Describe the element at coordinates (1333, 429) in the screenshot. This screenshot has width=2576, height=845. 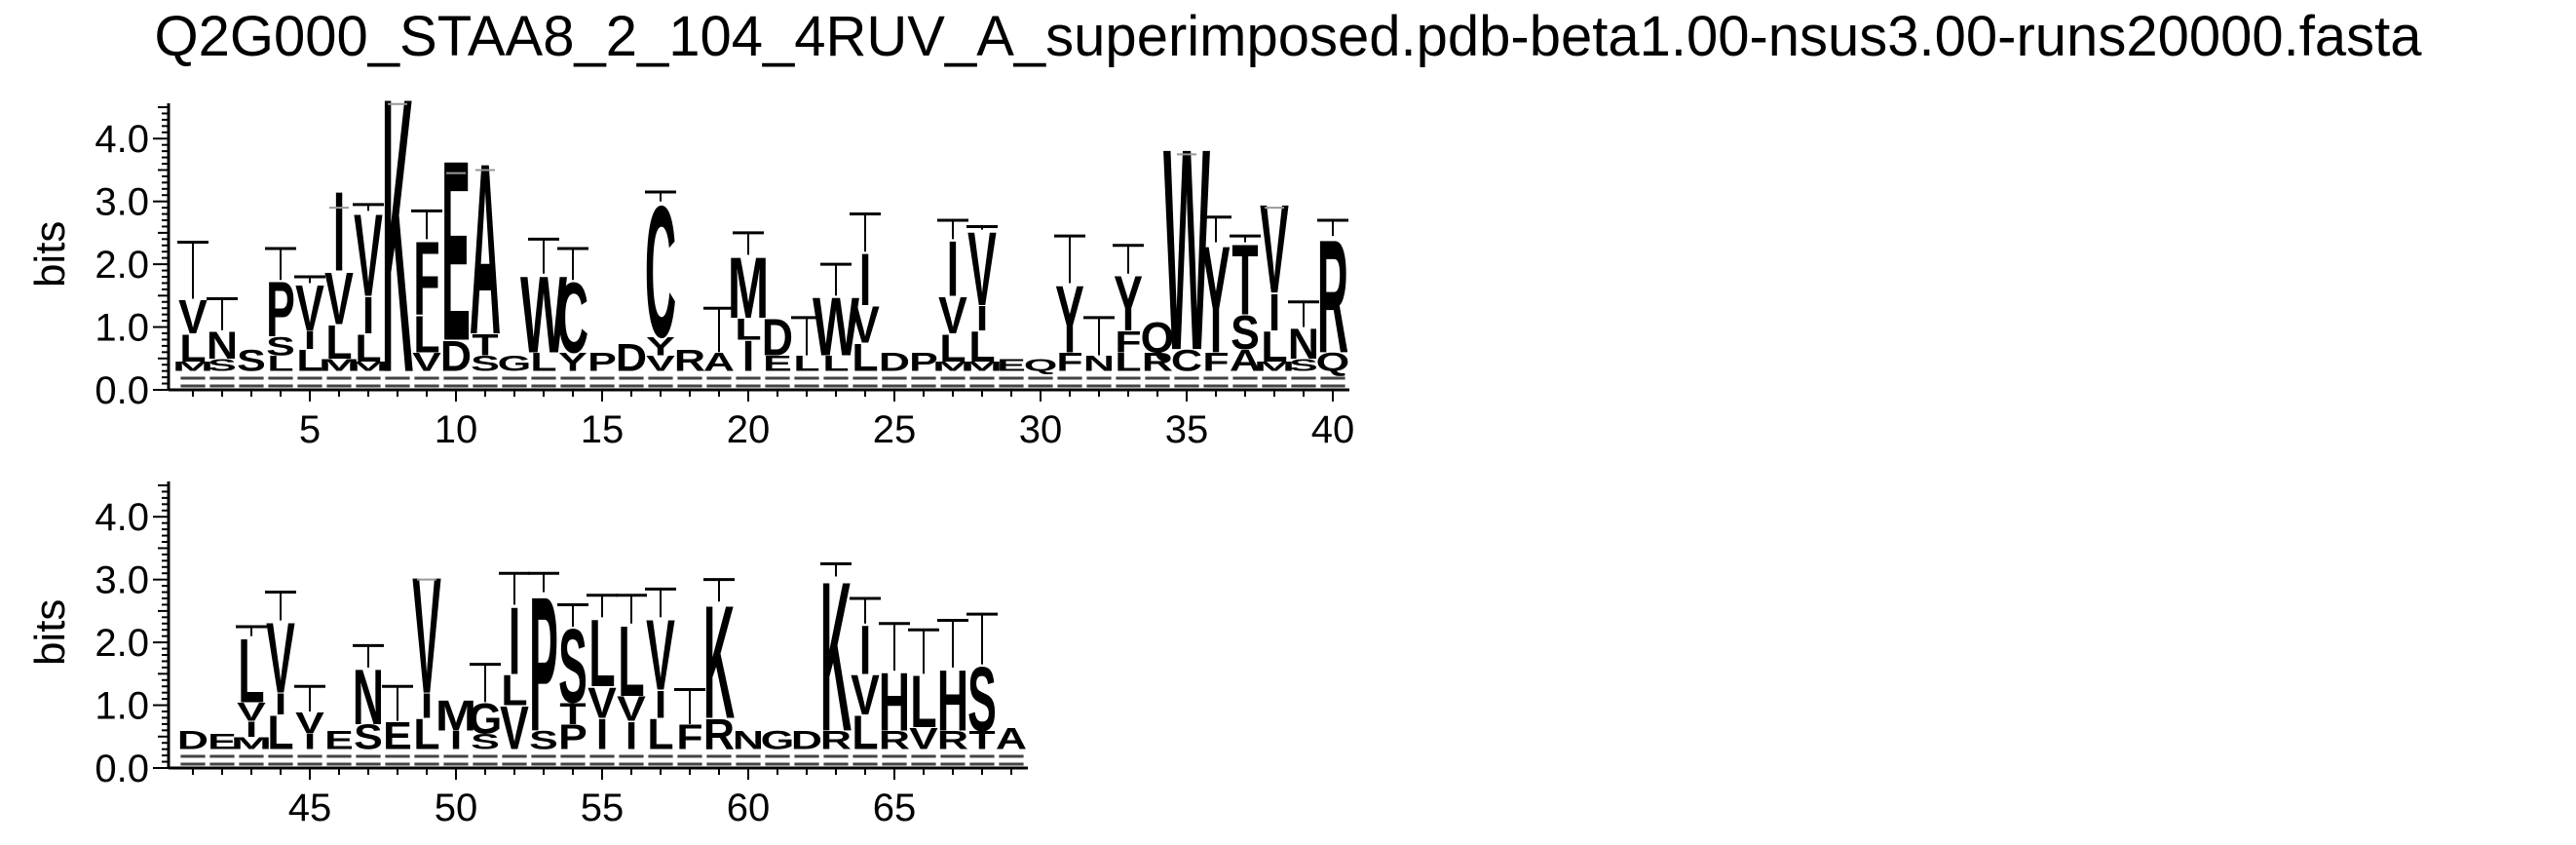
I see `x-tick-label: 40` at that location.